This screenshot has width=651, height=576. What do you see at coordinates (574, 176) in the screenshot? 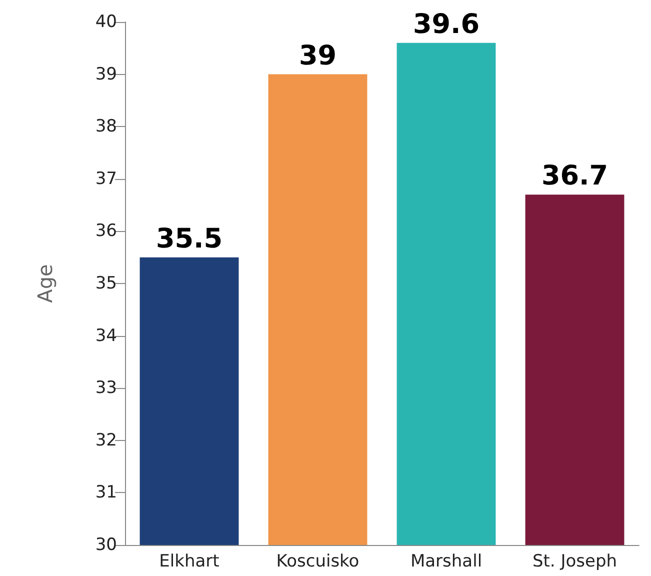
I see `data-label: 36.7` at bounding box center [574, 176].